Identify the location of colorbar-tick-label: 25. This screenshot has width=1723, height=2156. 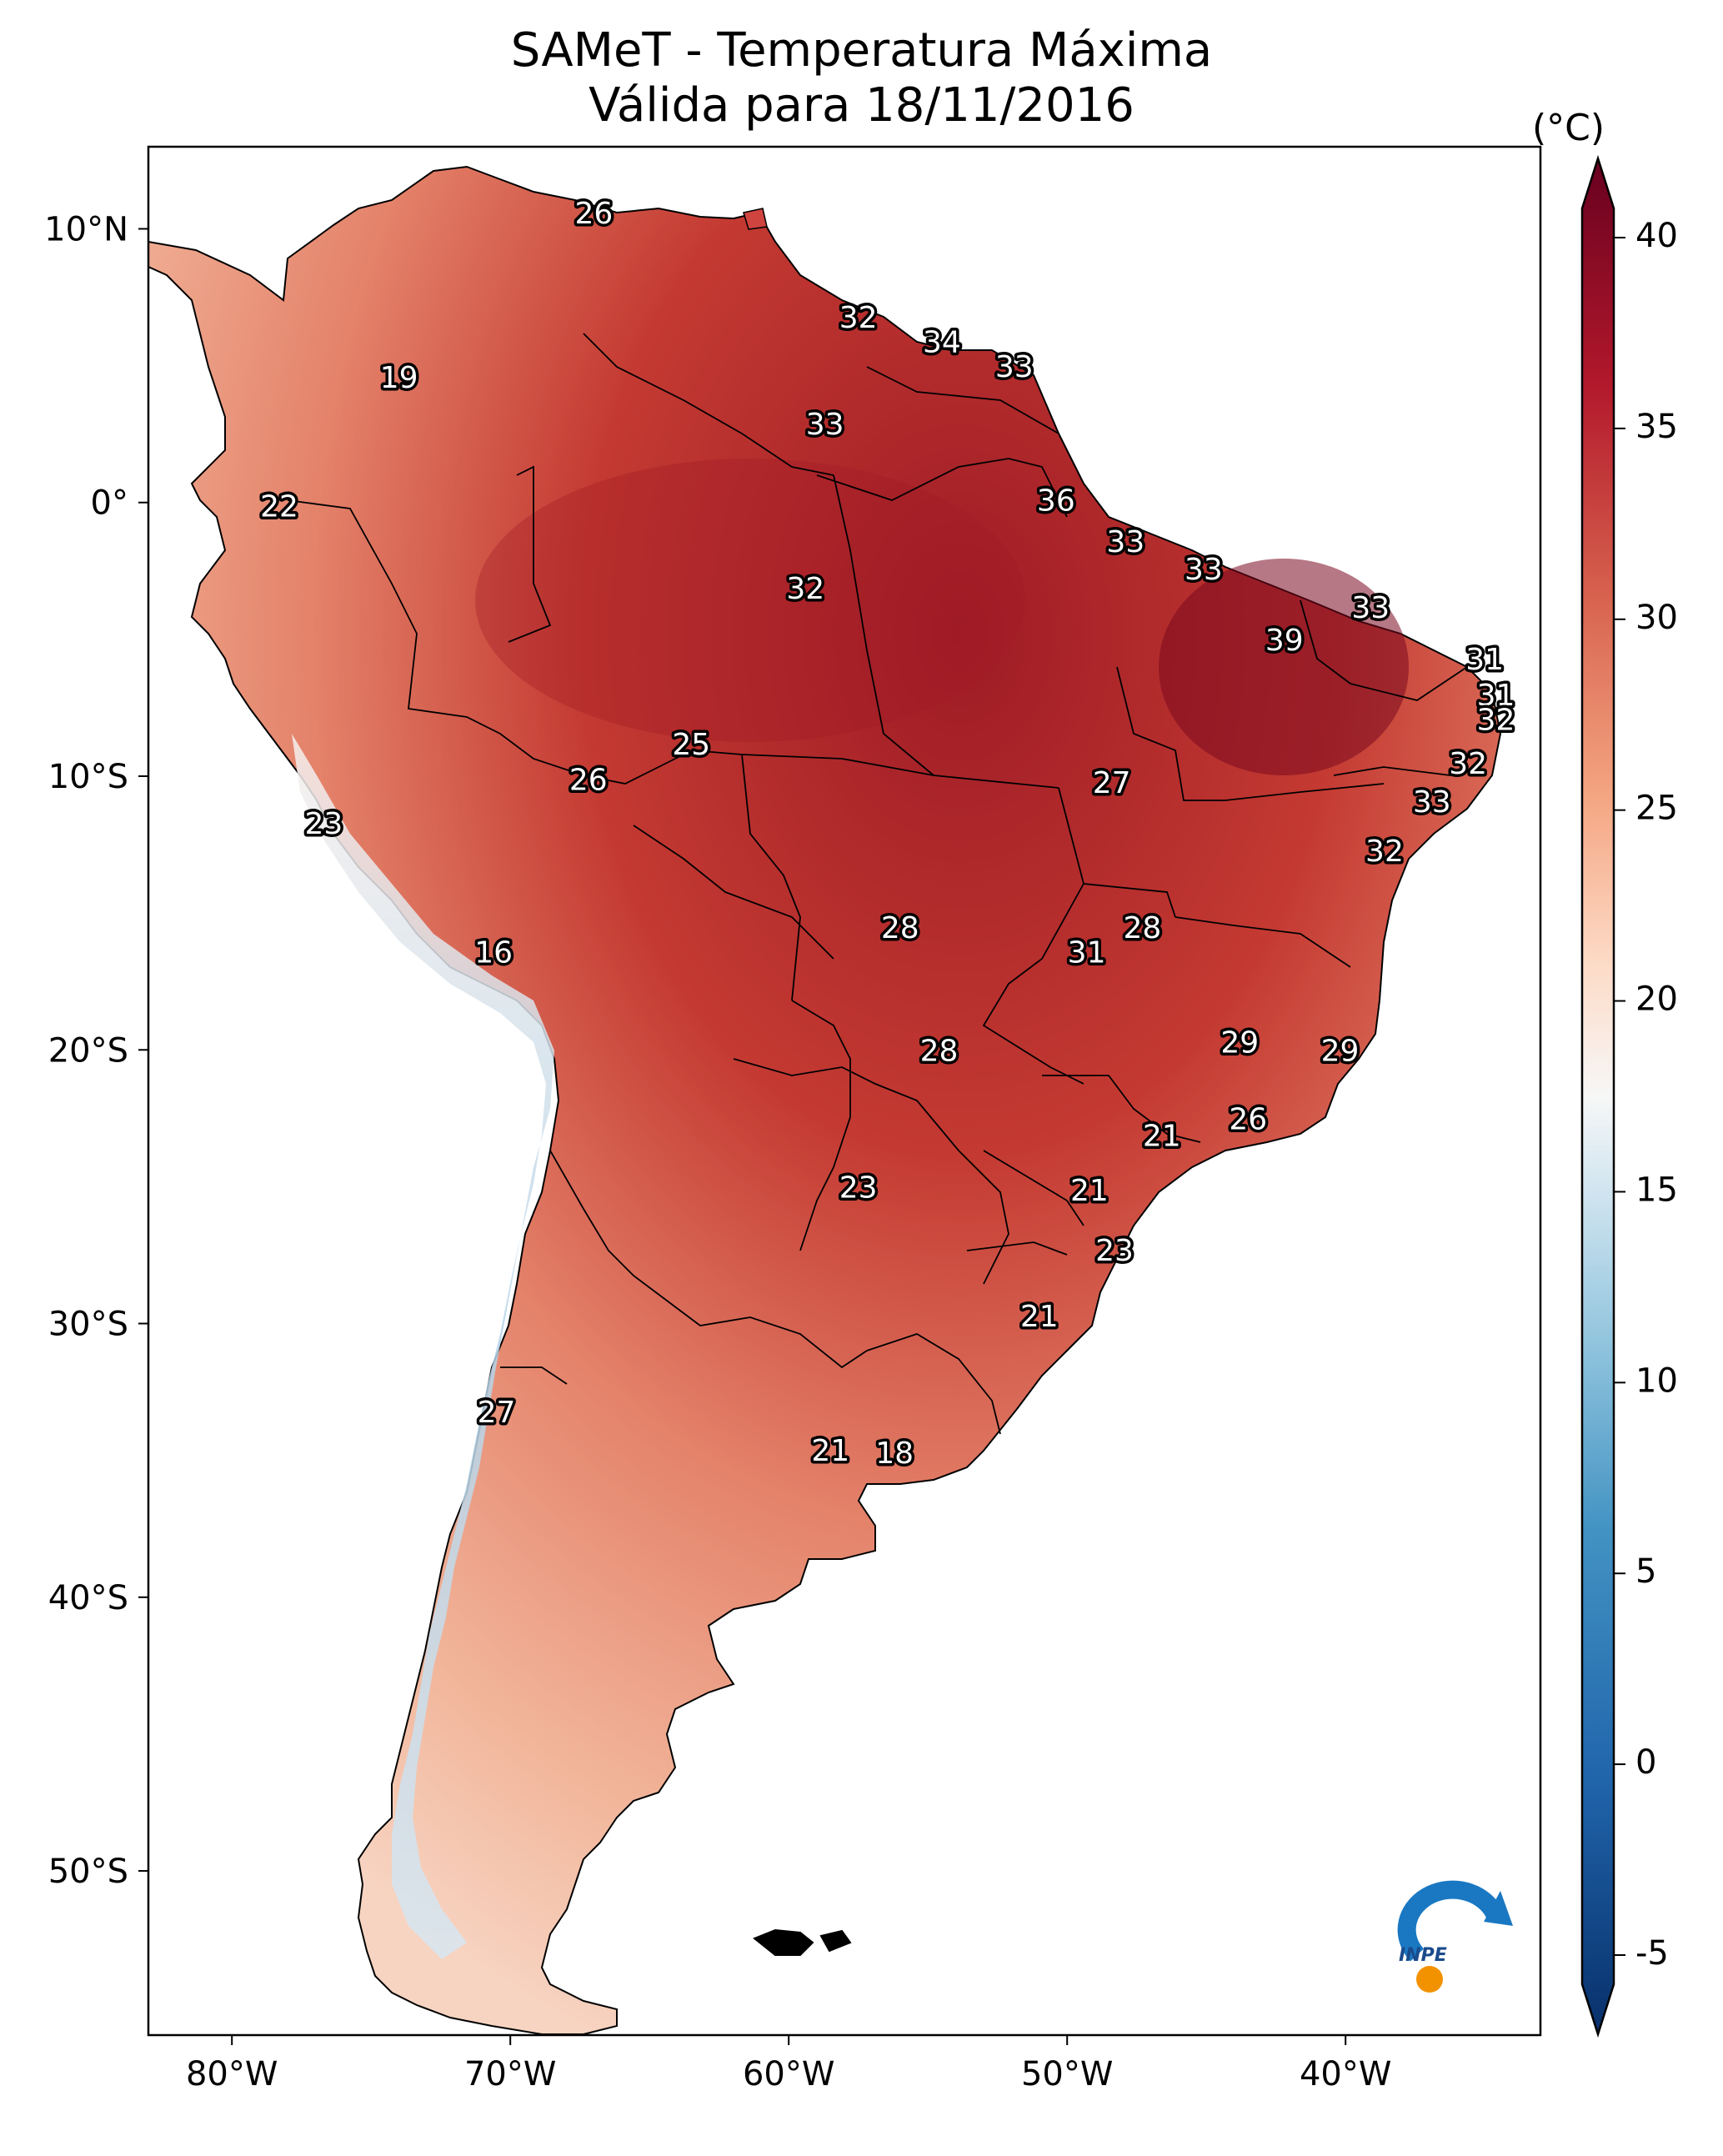
(1657, 809).